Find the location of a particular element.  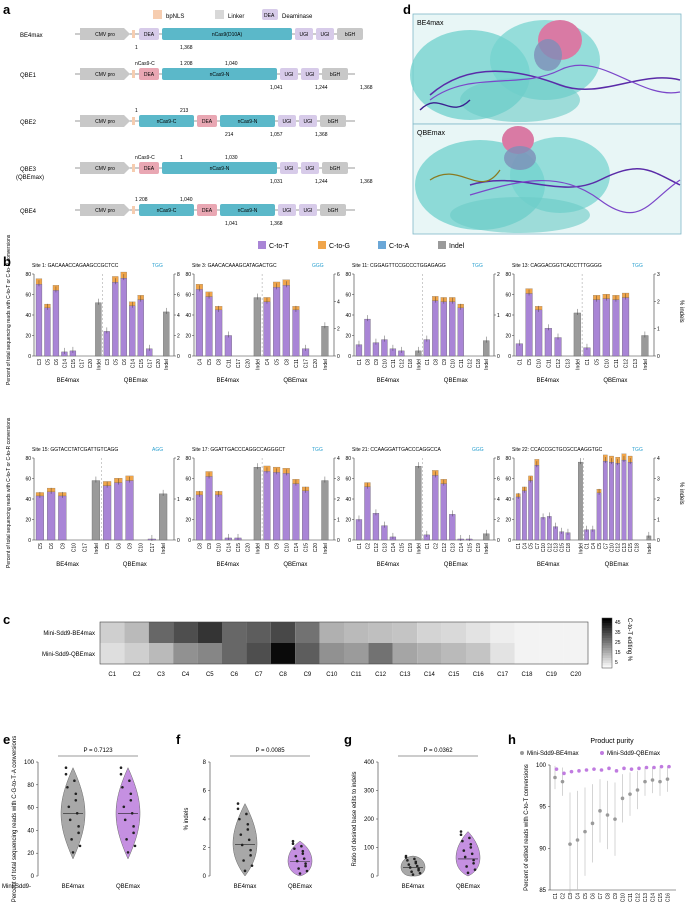

x-tick-label: C19 is located at coordinates (479, 547).